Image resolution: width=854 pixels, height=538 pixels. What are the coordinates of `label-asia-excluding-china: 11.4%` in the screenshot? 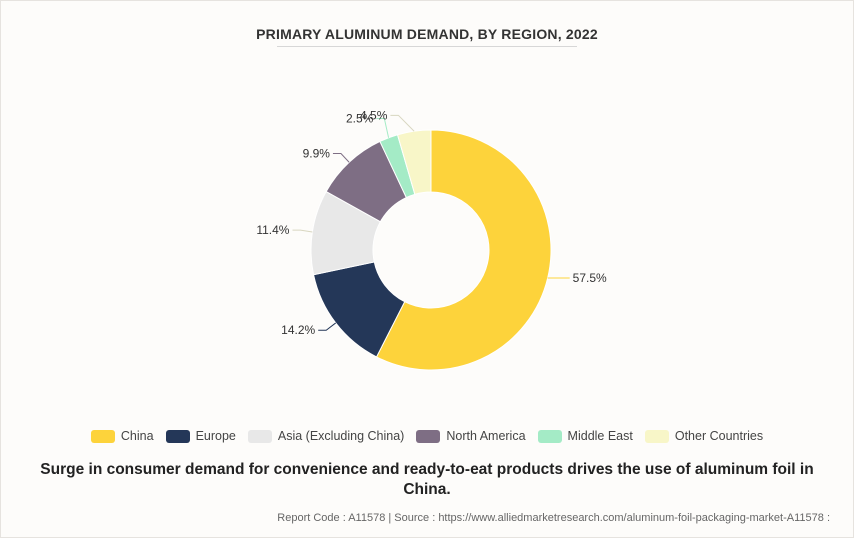 It's located at (272, 230).